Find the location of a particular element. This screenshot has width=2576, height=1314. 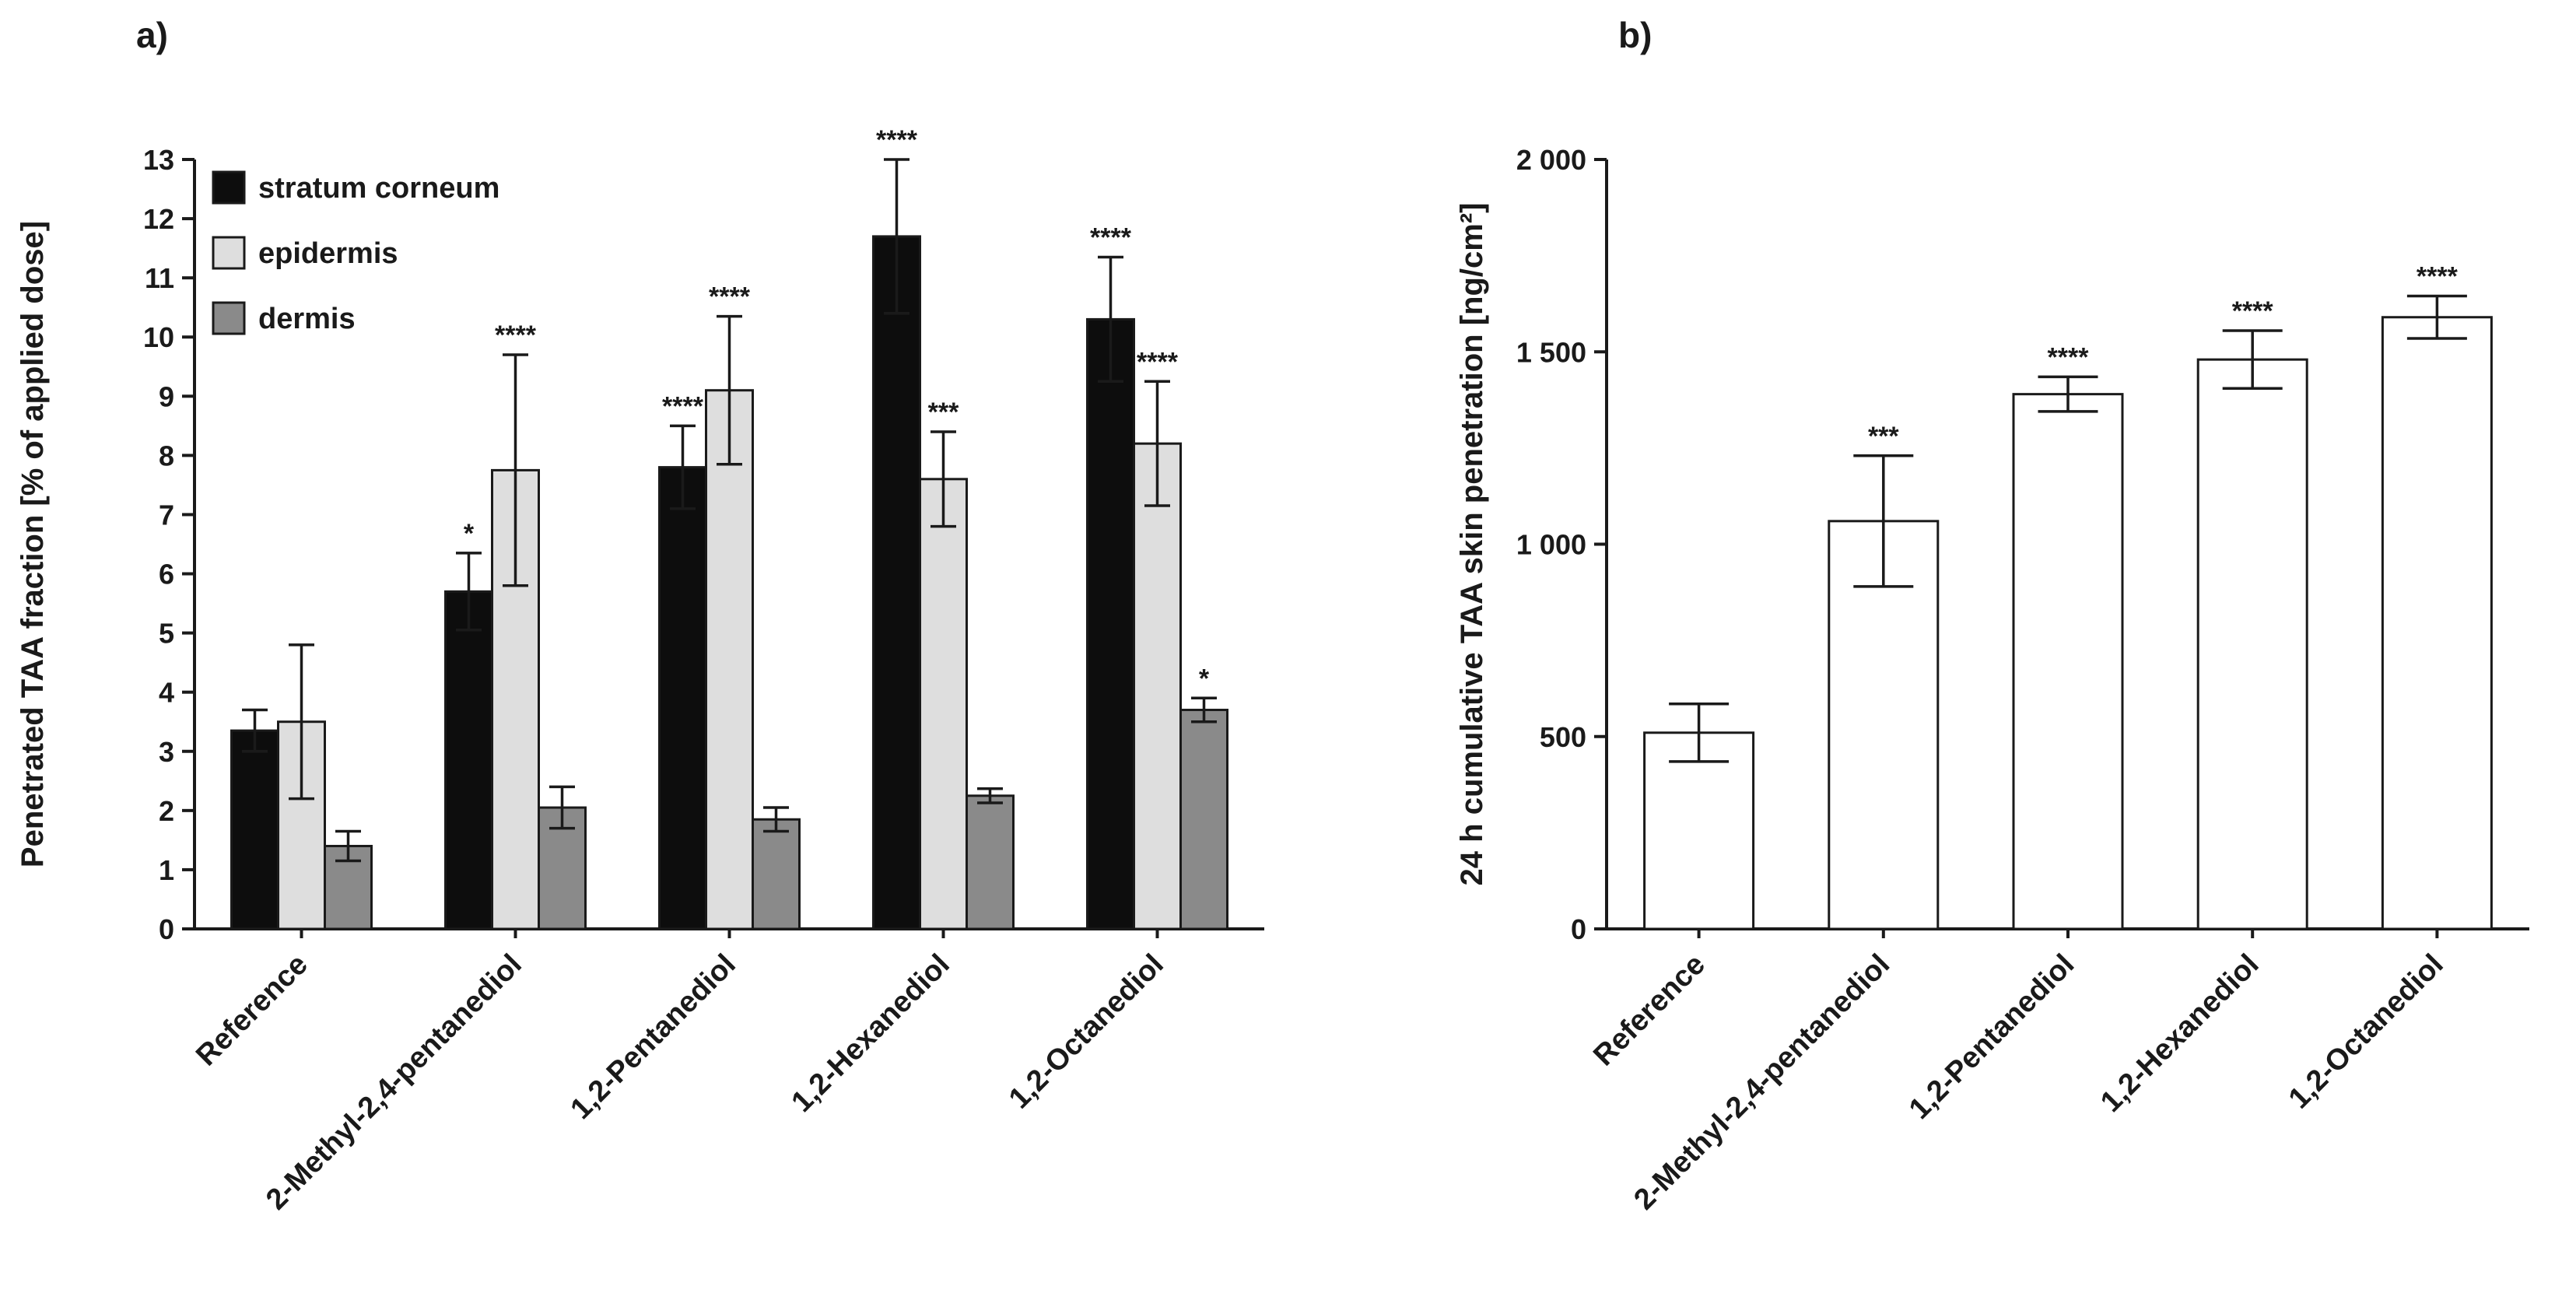

y-tick-label: 4 is located at coordinates (166, 693).